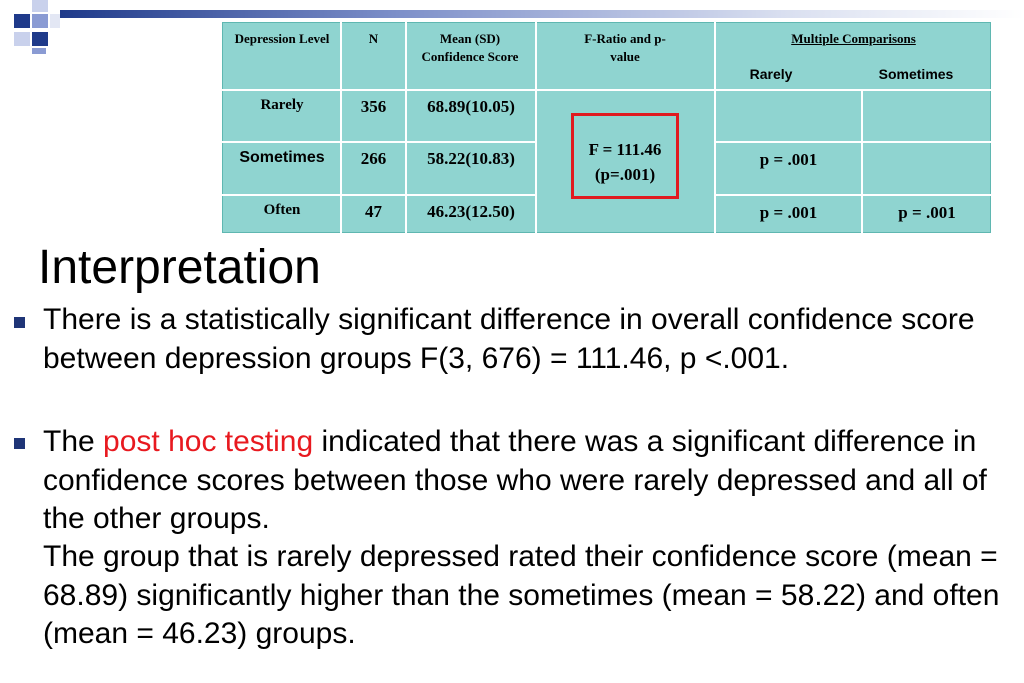 This screenshot has height=683, width=1024. Describe the element at coordinates (73, 441) in the screenshot. I see `bullet-2-prefix: The` at that location.